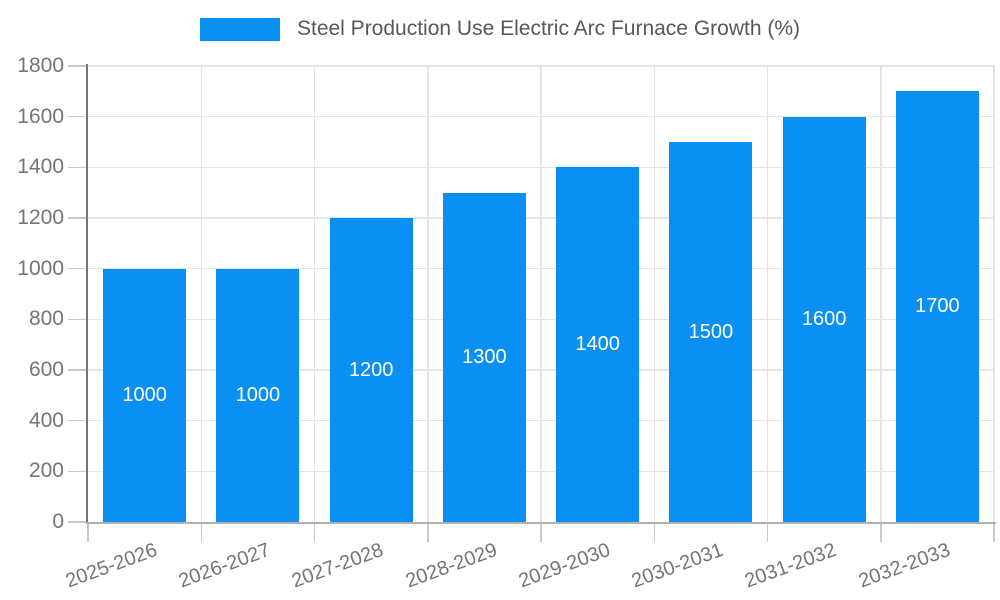  What do you see at coordinates (541, 523) in the screenshot?
I see `x-axis-line` at bounding box center [541, 523].